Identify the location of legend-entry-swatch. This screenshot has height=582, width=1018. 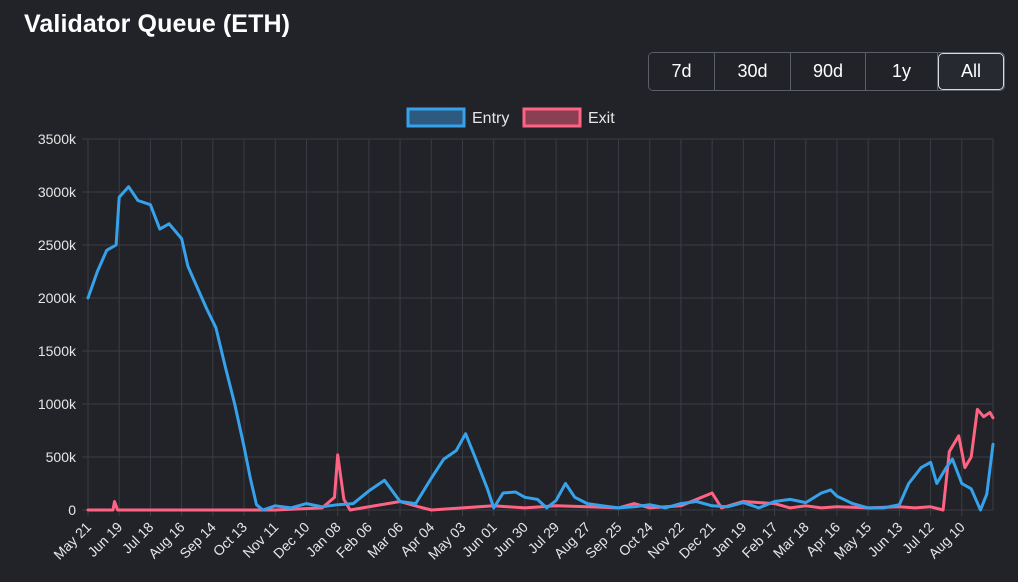
(436, 117).